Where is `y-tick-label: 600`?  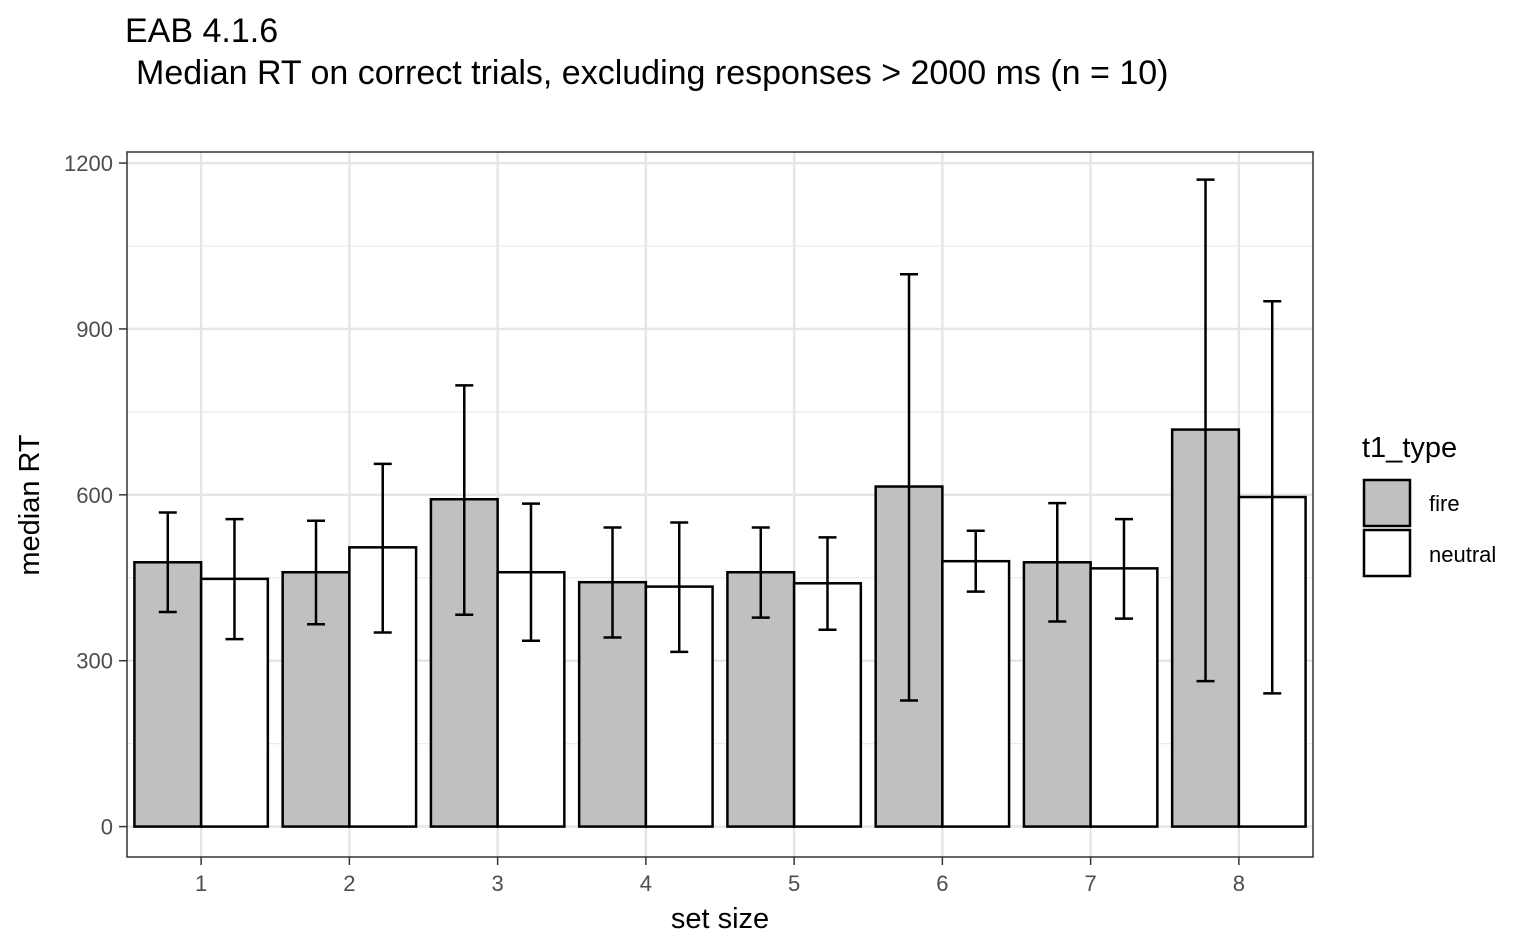
y-tick-label: 600 is located at coordinates (94, 495).